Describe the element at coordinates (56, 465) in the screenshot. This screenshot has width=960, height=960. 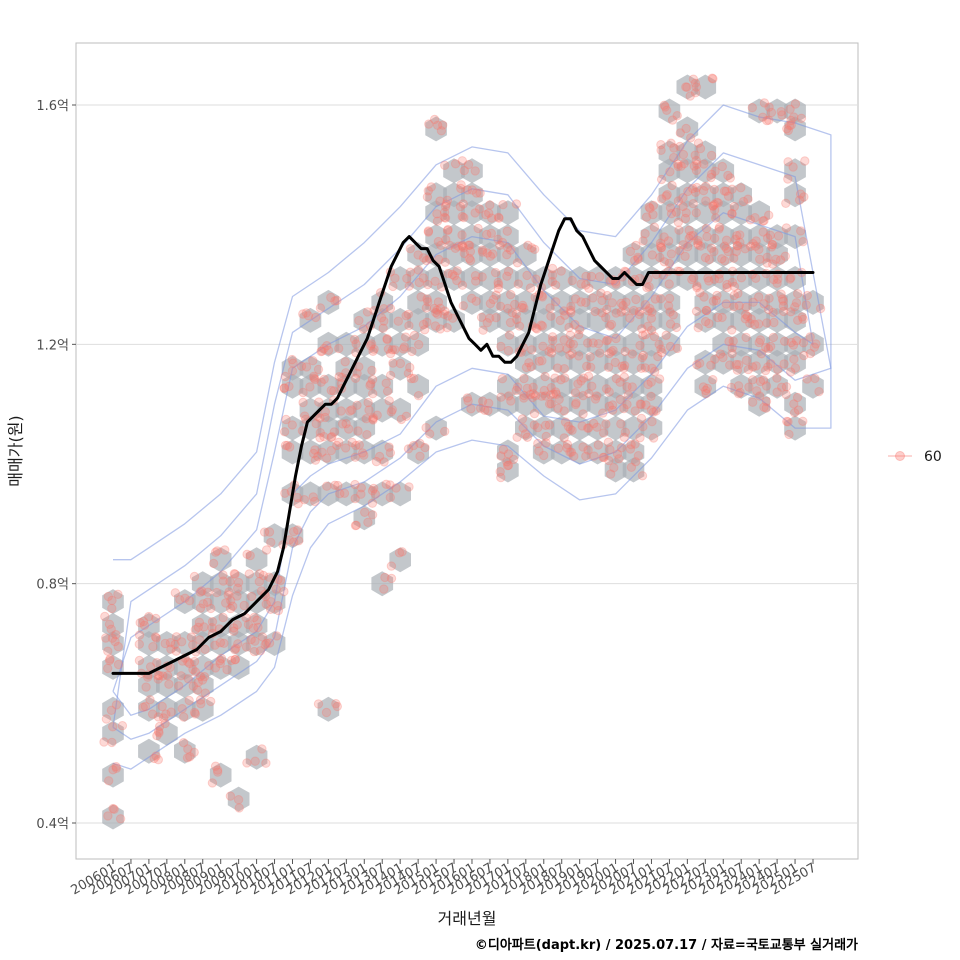
I see `y-axis-ticks: 0.4억 0.8억 1.2억 1.6억` at that location.